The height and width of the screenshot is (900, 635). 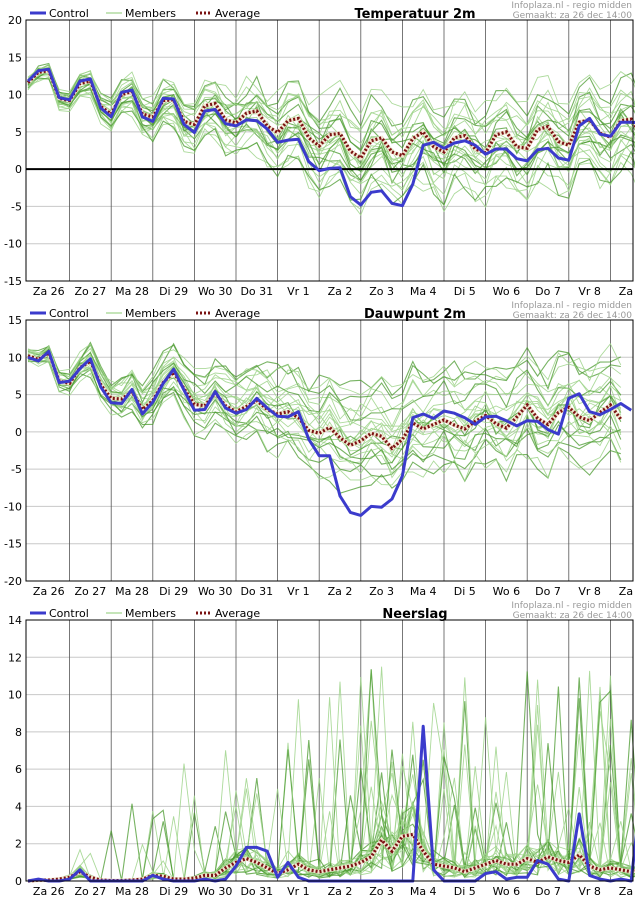 I want to click on y-tick-label: 14, so click(x=15, y=620).